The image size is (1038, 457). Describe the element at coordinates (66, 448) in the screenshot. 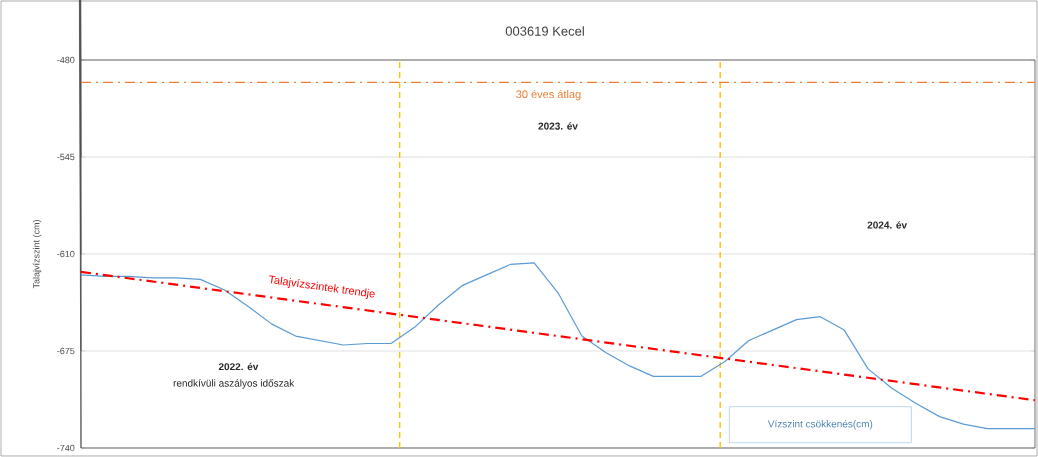

I see `y-tick-label: -740` at that location.